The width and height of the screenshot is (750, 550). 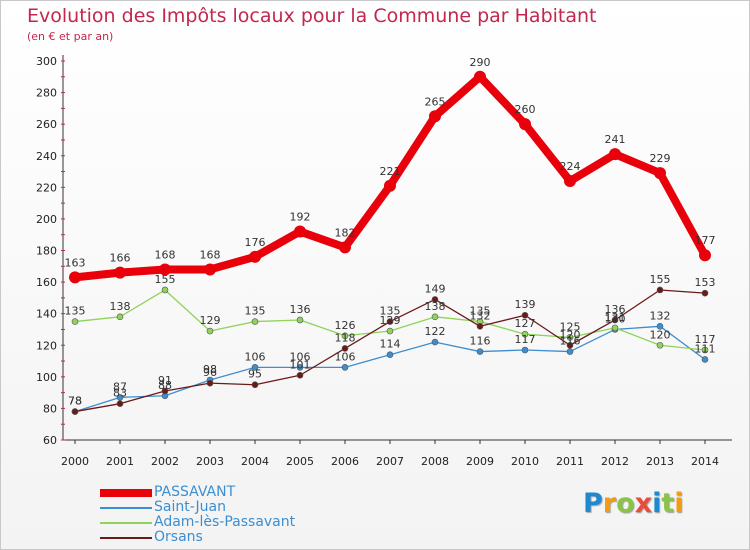 I want to click on chart-subtitle: (en € et par an), so click(x=70, y=36).